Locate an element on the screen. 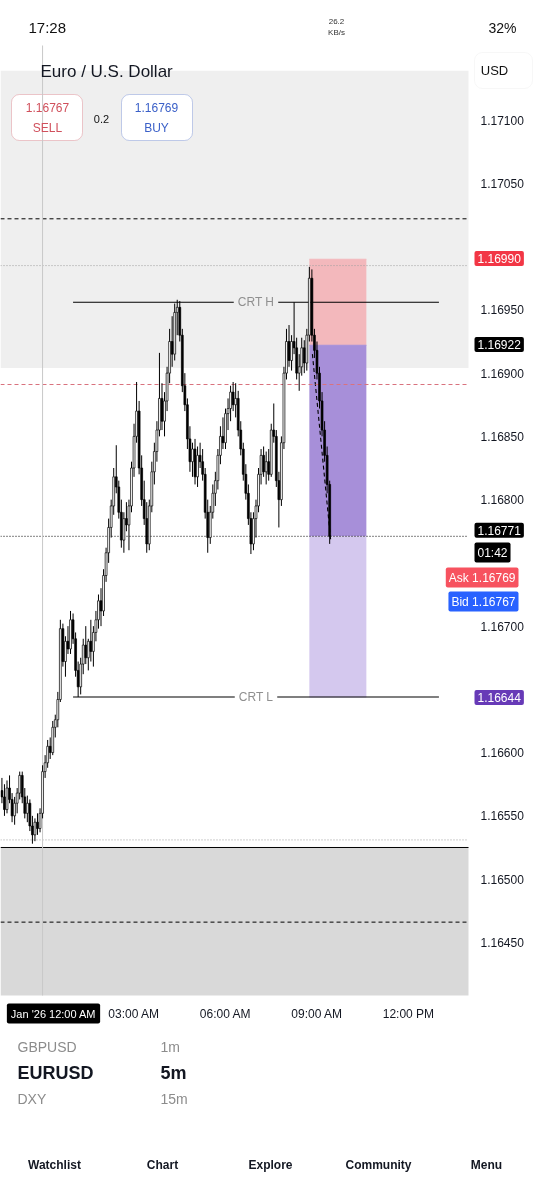  y-tick-label: 1.16850 is located at coordinates (502, 436).